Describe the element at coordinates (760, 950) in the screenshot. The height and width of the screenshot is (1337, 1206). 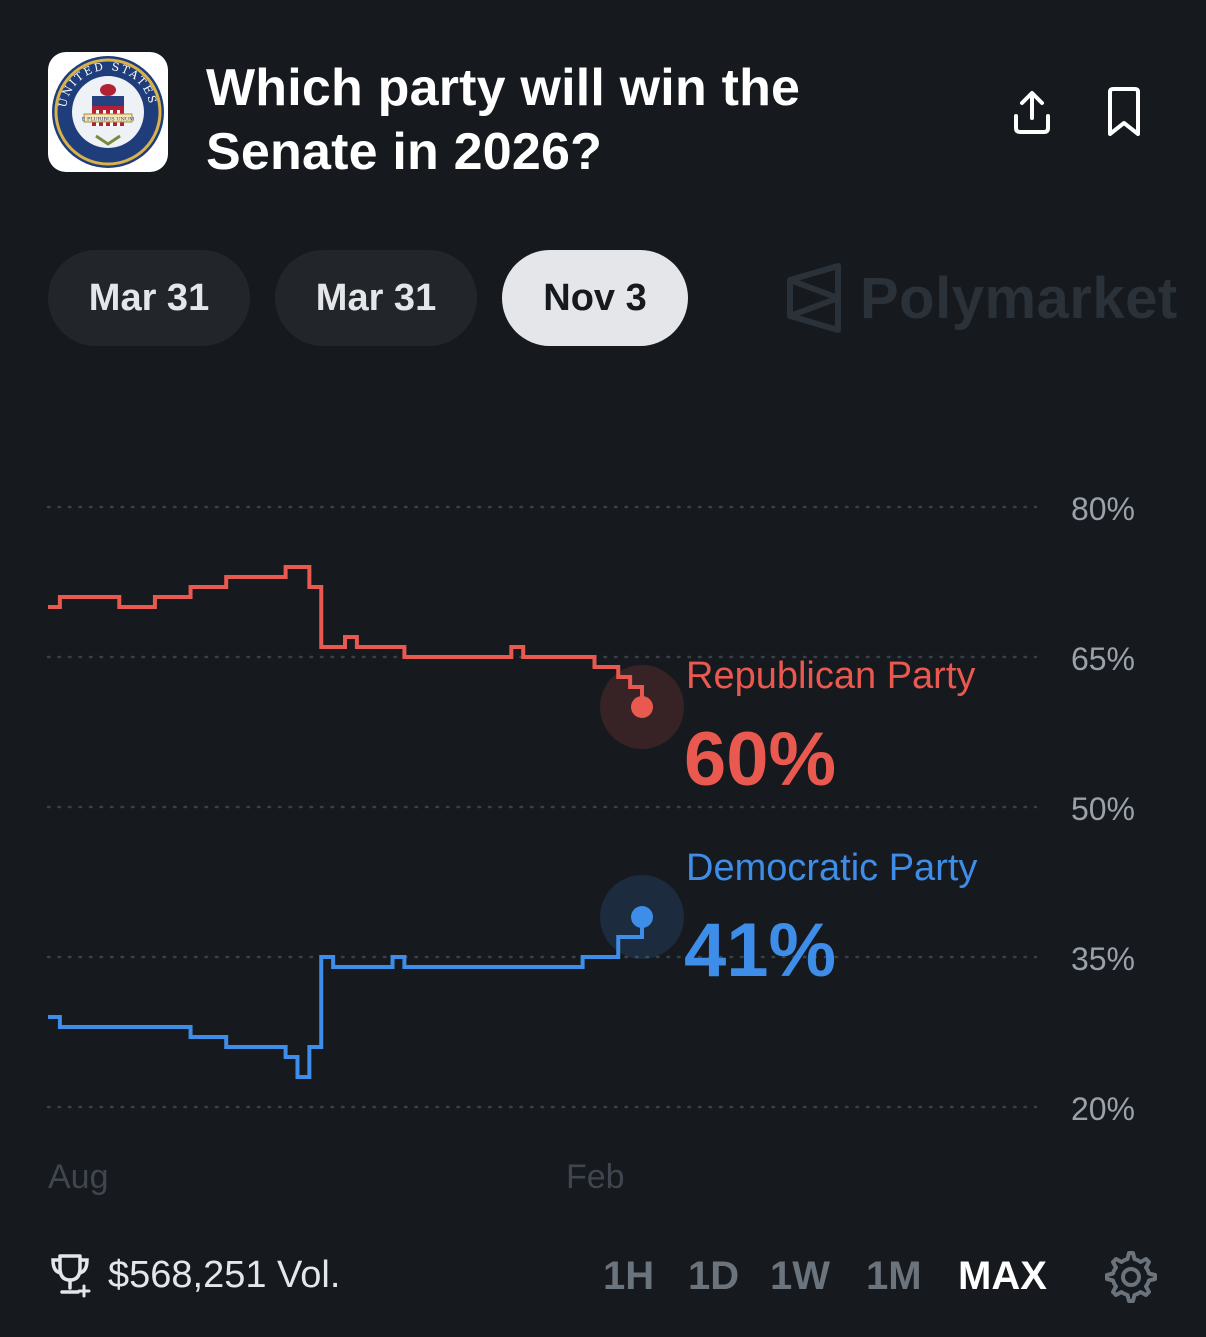
I see `series-value: 41%` at that location.